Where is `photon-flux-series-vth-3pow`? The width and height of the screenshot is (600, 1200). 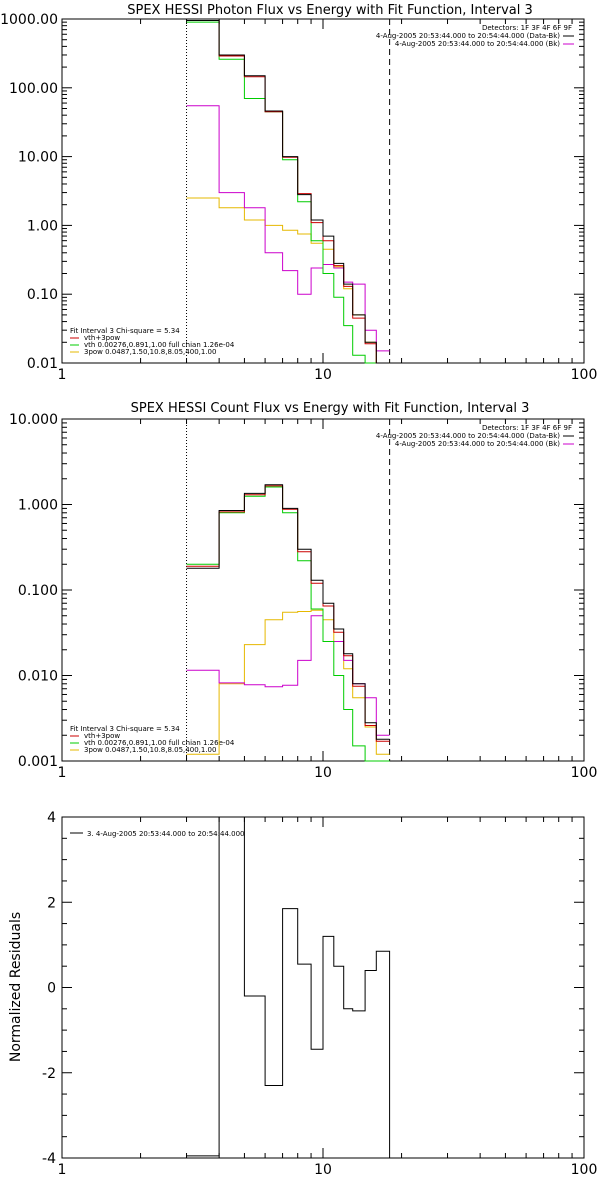 photon-flux-series-vth-3pow is located at coordinates (288, 192).